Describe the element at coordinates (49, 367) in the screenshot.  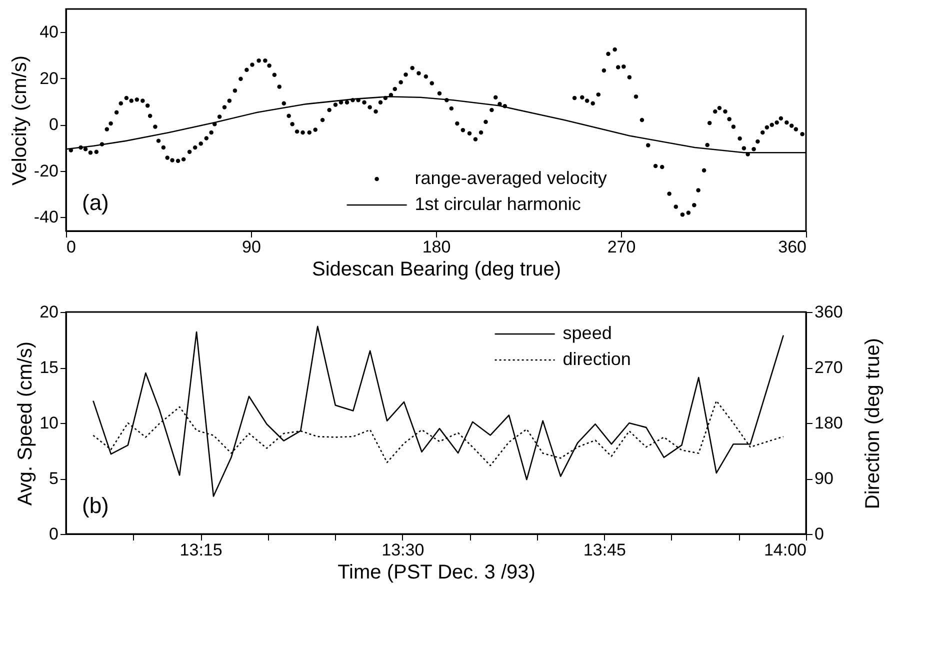
I see `y-tick-label: 15` at that location.